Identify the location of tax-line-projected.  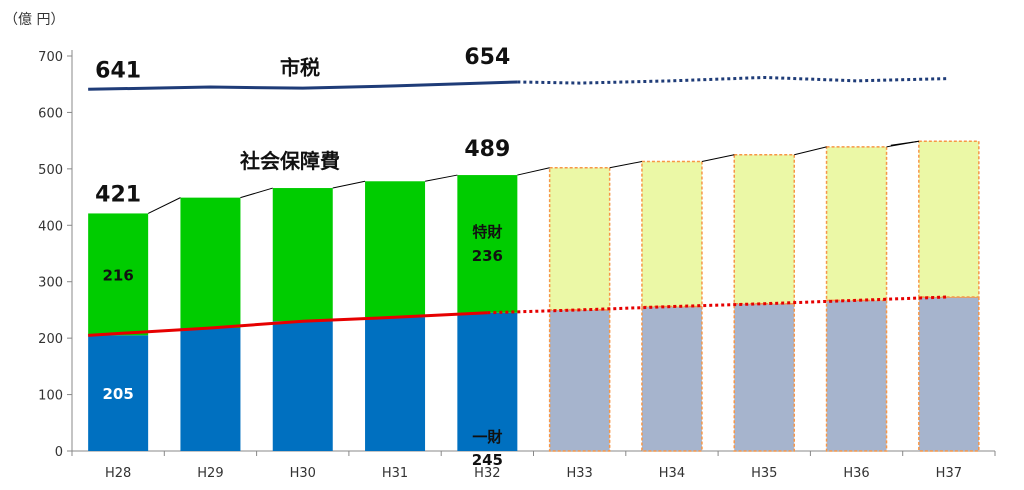
(733, 80).